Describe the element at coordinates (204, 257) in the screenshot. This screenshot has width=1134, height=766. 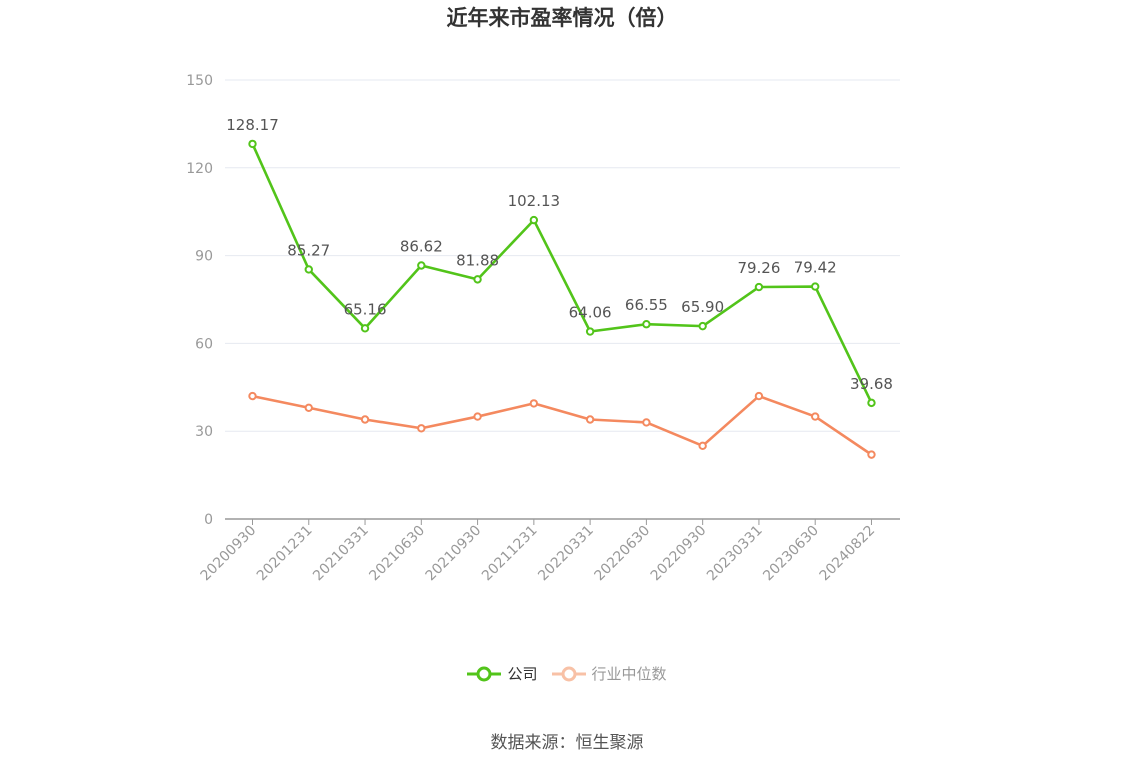
I see `y-tick-label: 90` at that location.